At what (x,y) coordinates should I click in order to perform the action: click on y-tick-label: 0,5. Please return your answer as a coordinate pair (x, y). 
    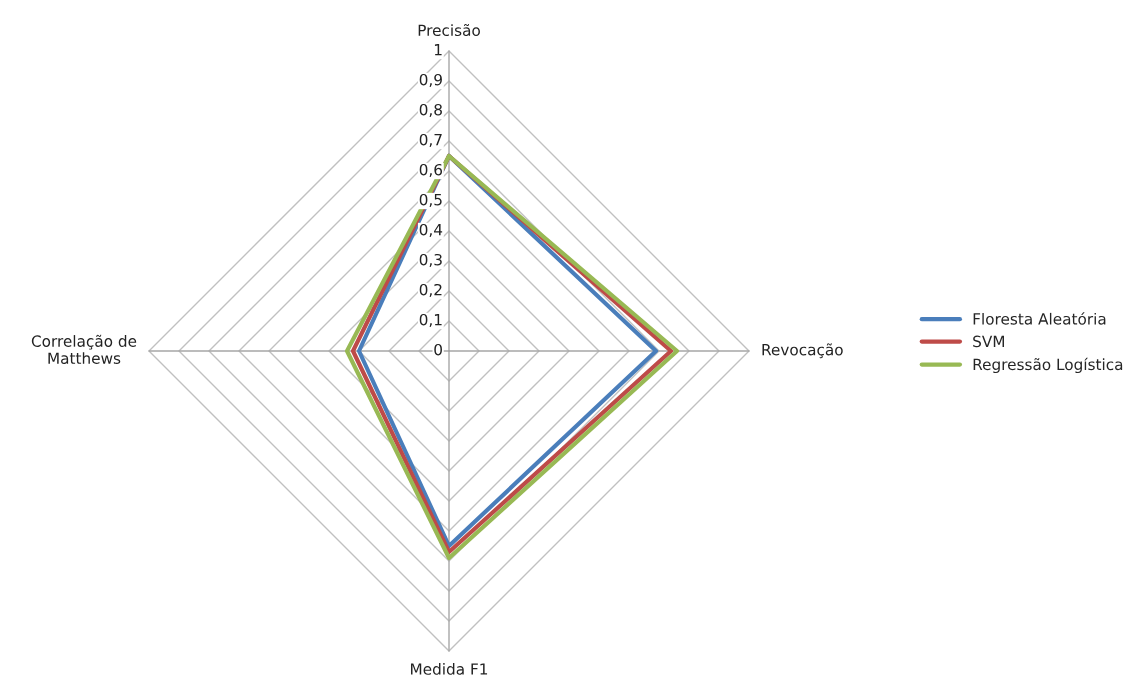
    Looking at the image, I should click on (430, 200).